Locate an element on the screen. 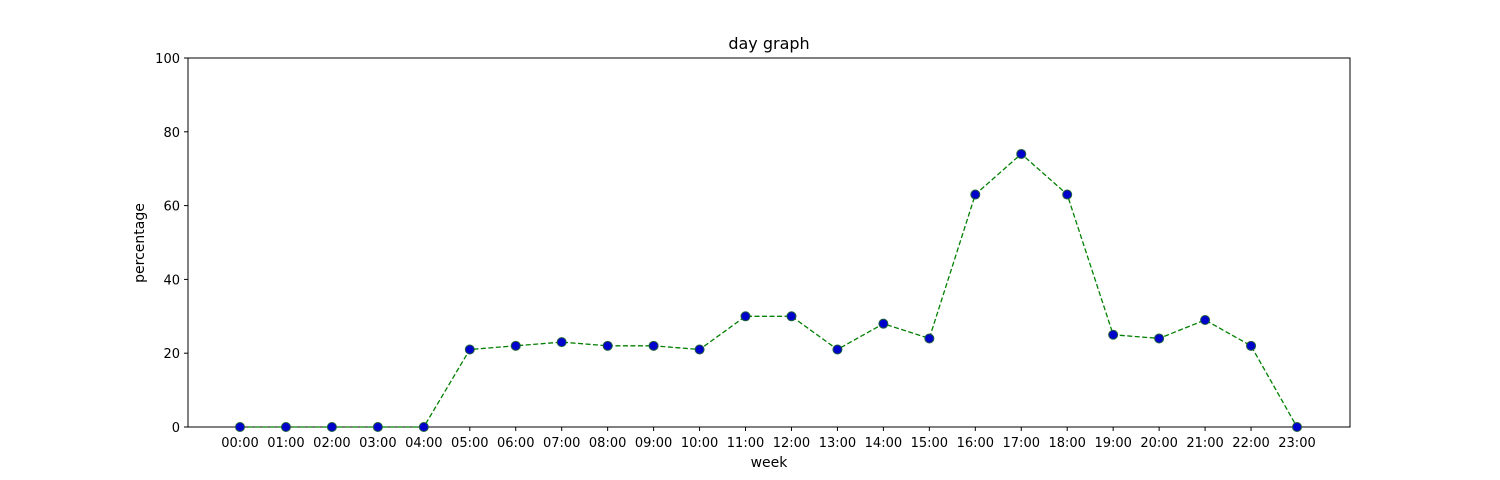 This screenshot has height=480, width=1500. y-tick-label: 100 is located at coordinates (167, 59).